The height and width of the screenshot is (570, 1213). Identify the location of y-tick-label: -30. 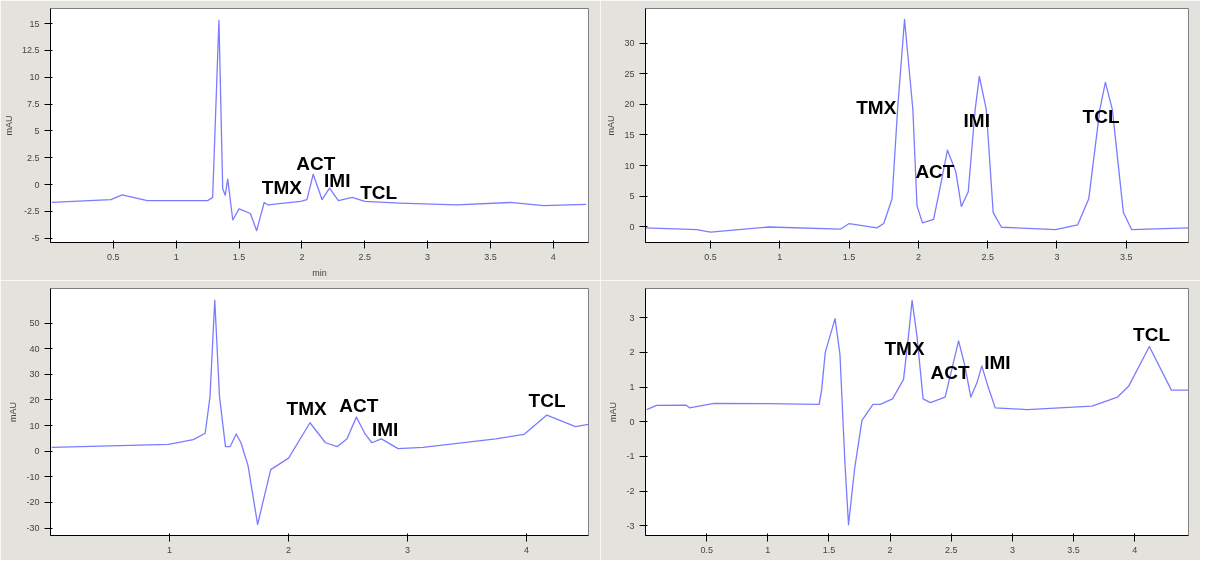
(33, 528).